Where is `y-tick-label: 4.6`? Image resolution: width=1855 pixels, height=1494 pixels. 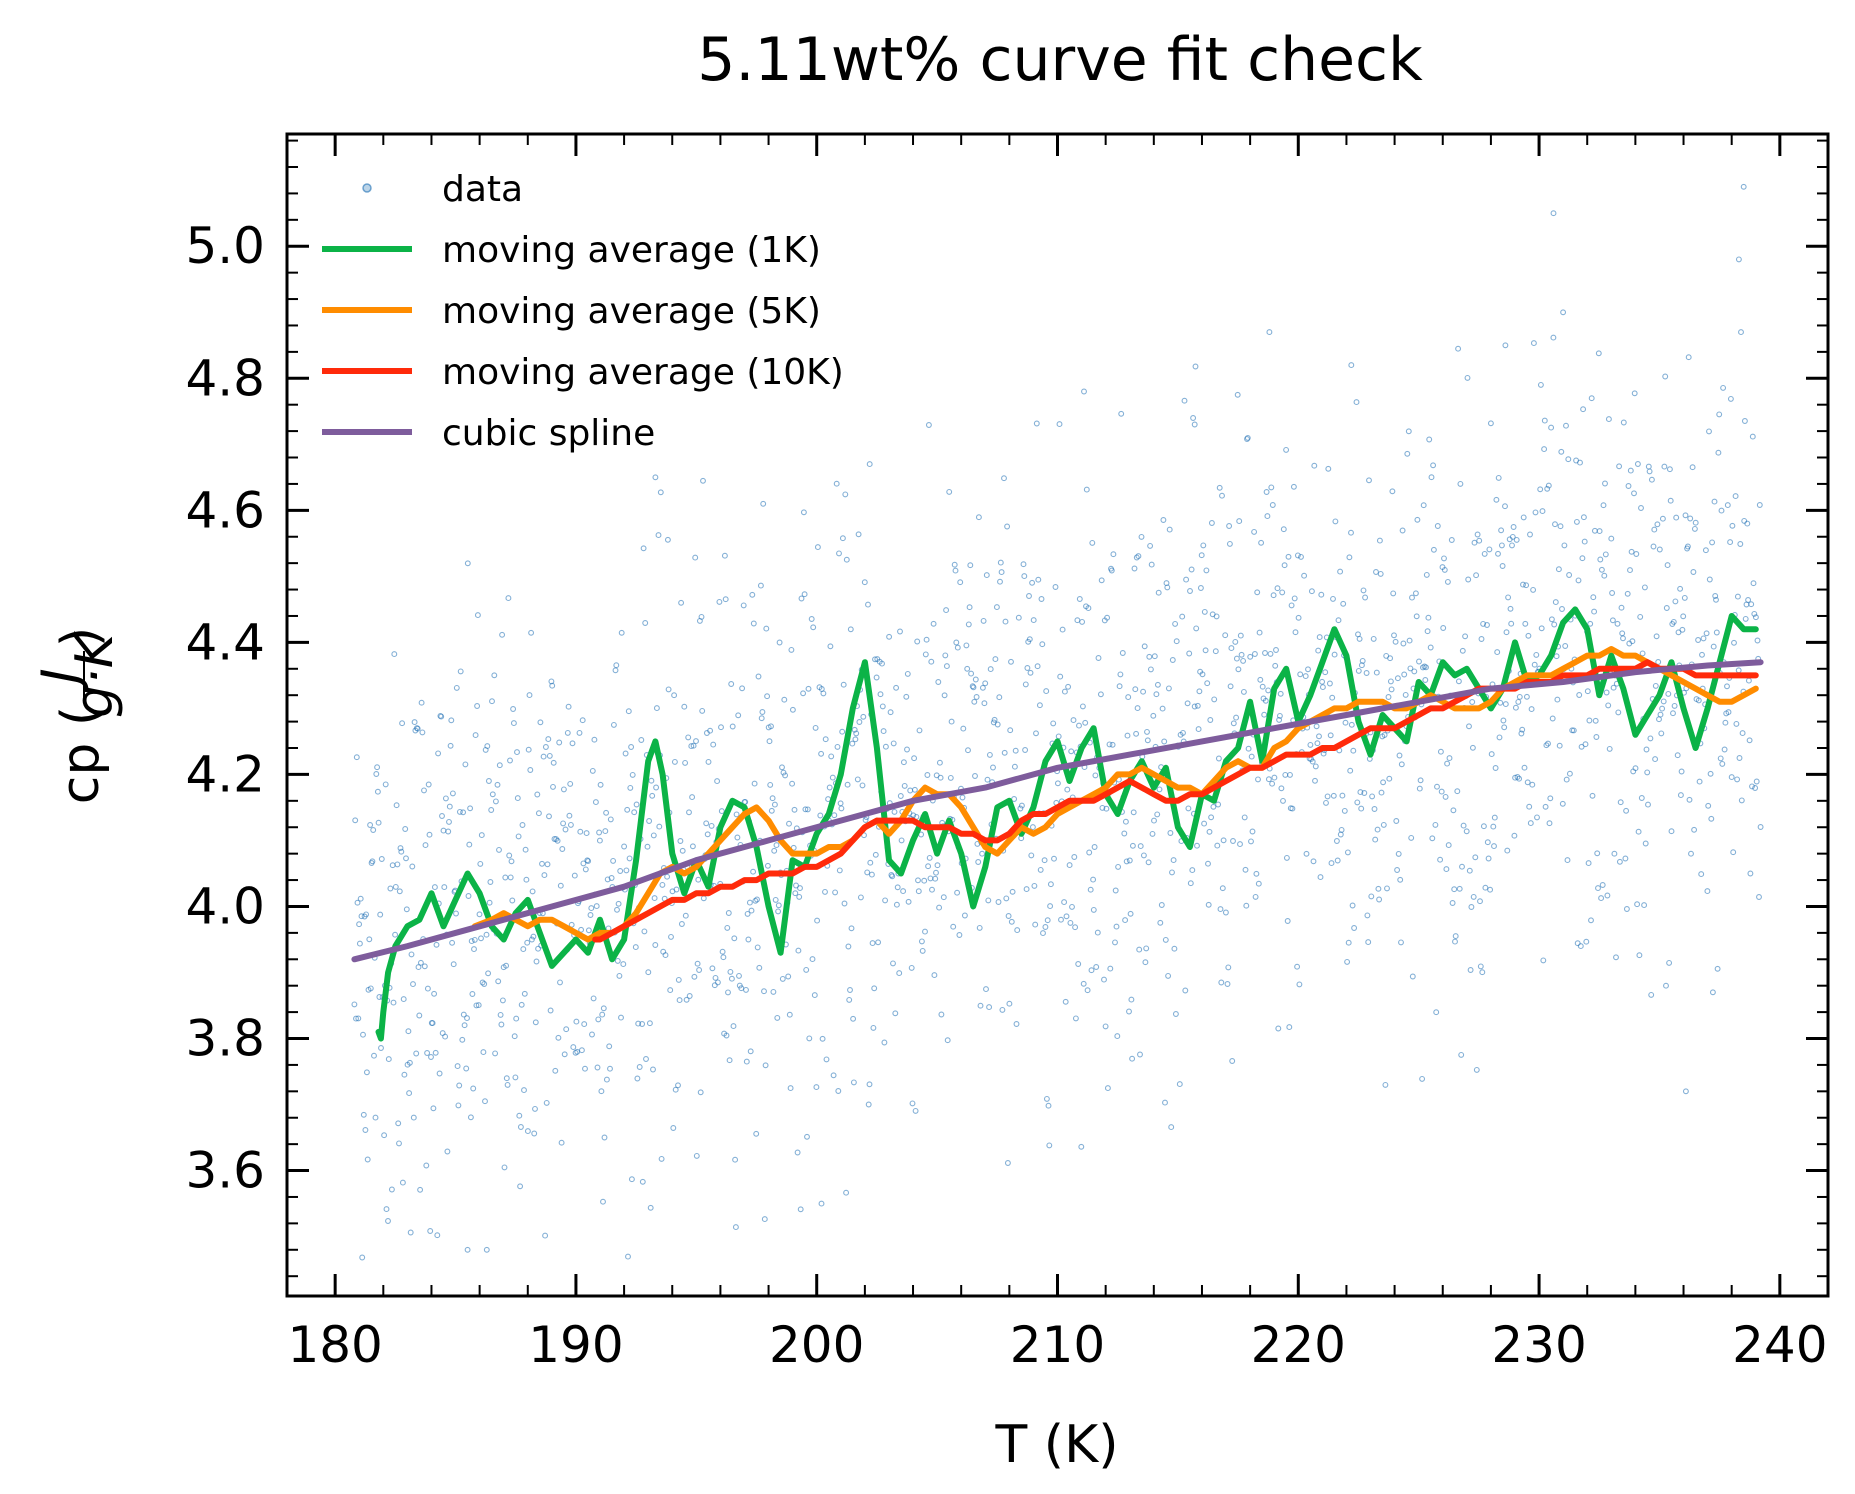 y-tick-label: 4.6 is located at coordinates (225, 510).